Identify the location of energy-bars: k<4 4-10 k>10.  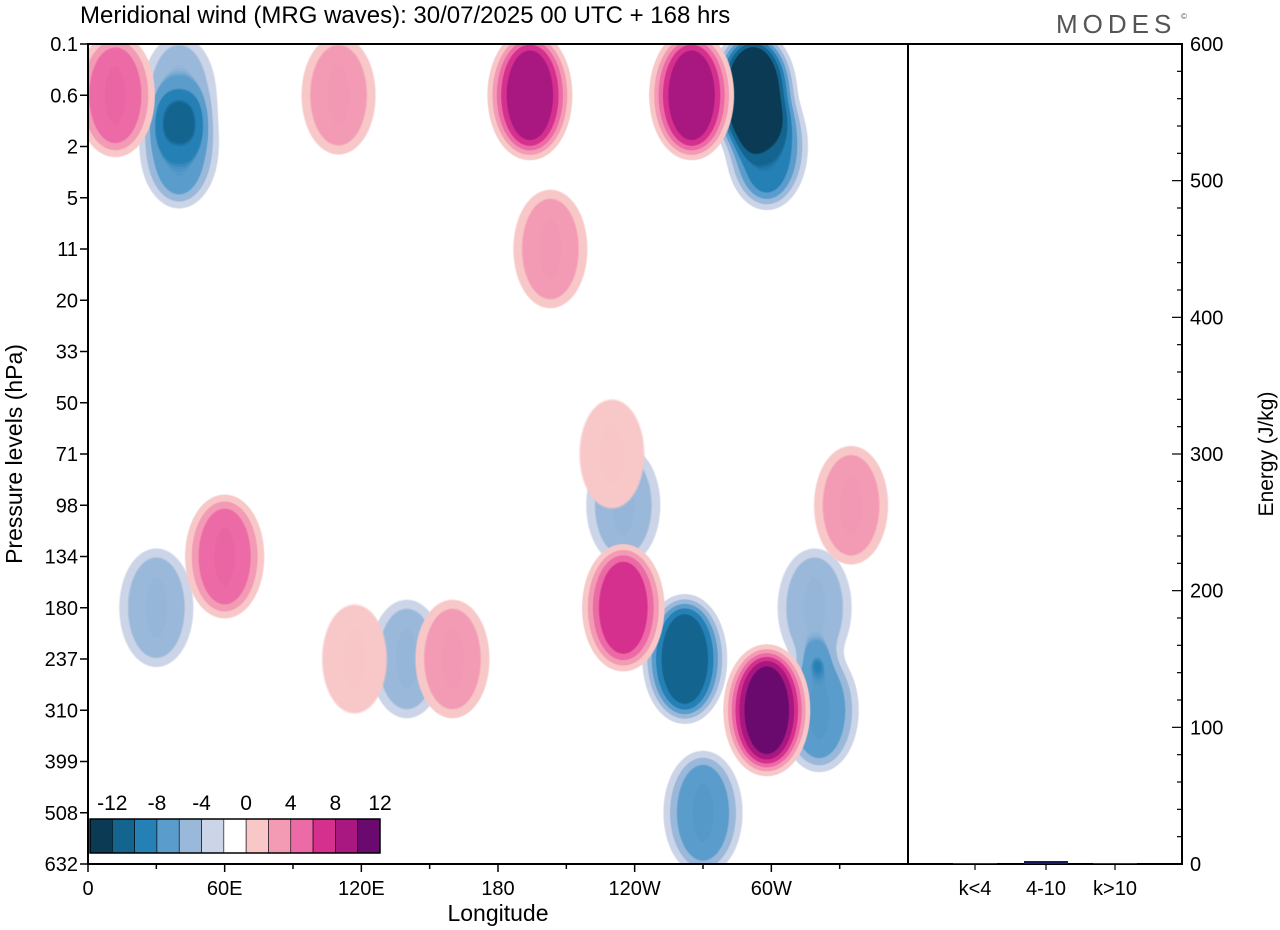
(1045, 880).